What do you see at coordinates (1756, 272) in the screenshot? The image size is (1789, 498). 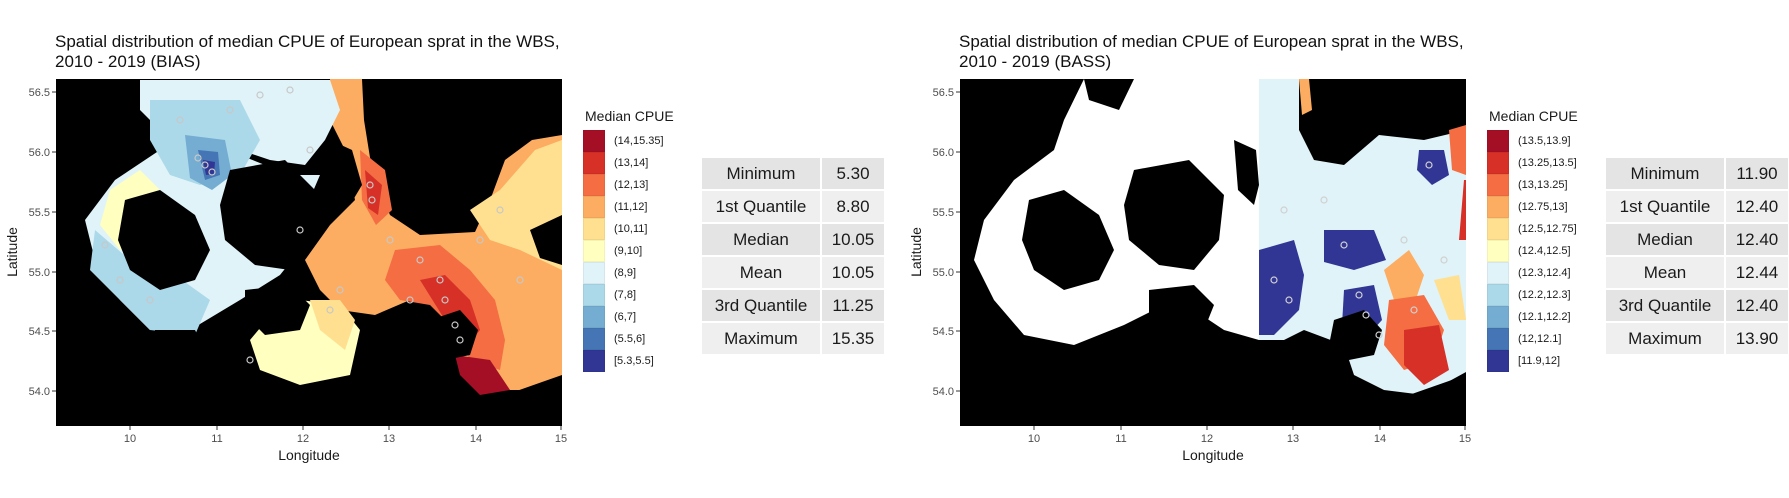 I see `stat-value: 12.44` at bounding box center [1756, 272].